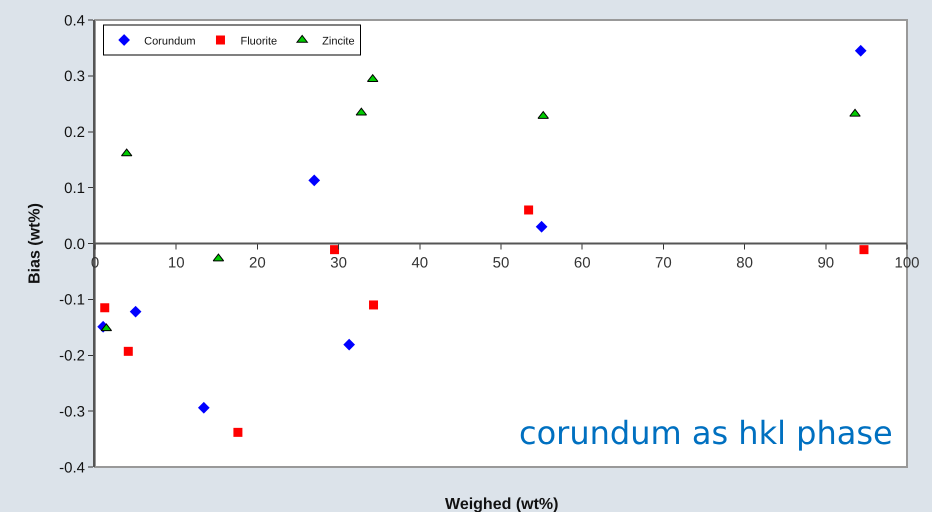  I want to click on y-tick-label: 0.0, so click(74, 244).